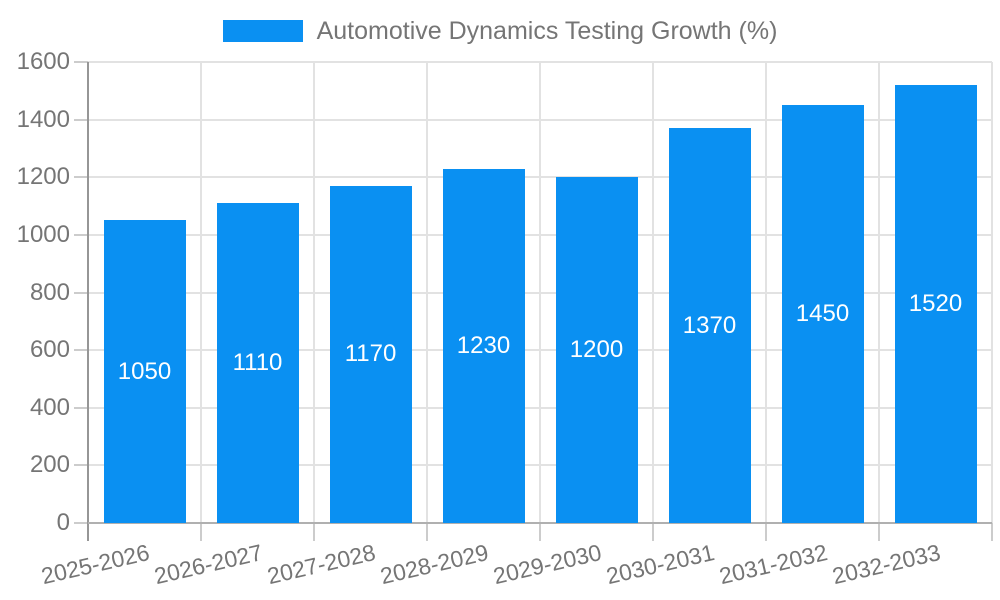  I want to click on bar-2026-2027, so click(257, 363).